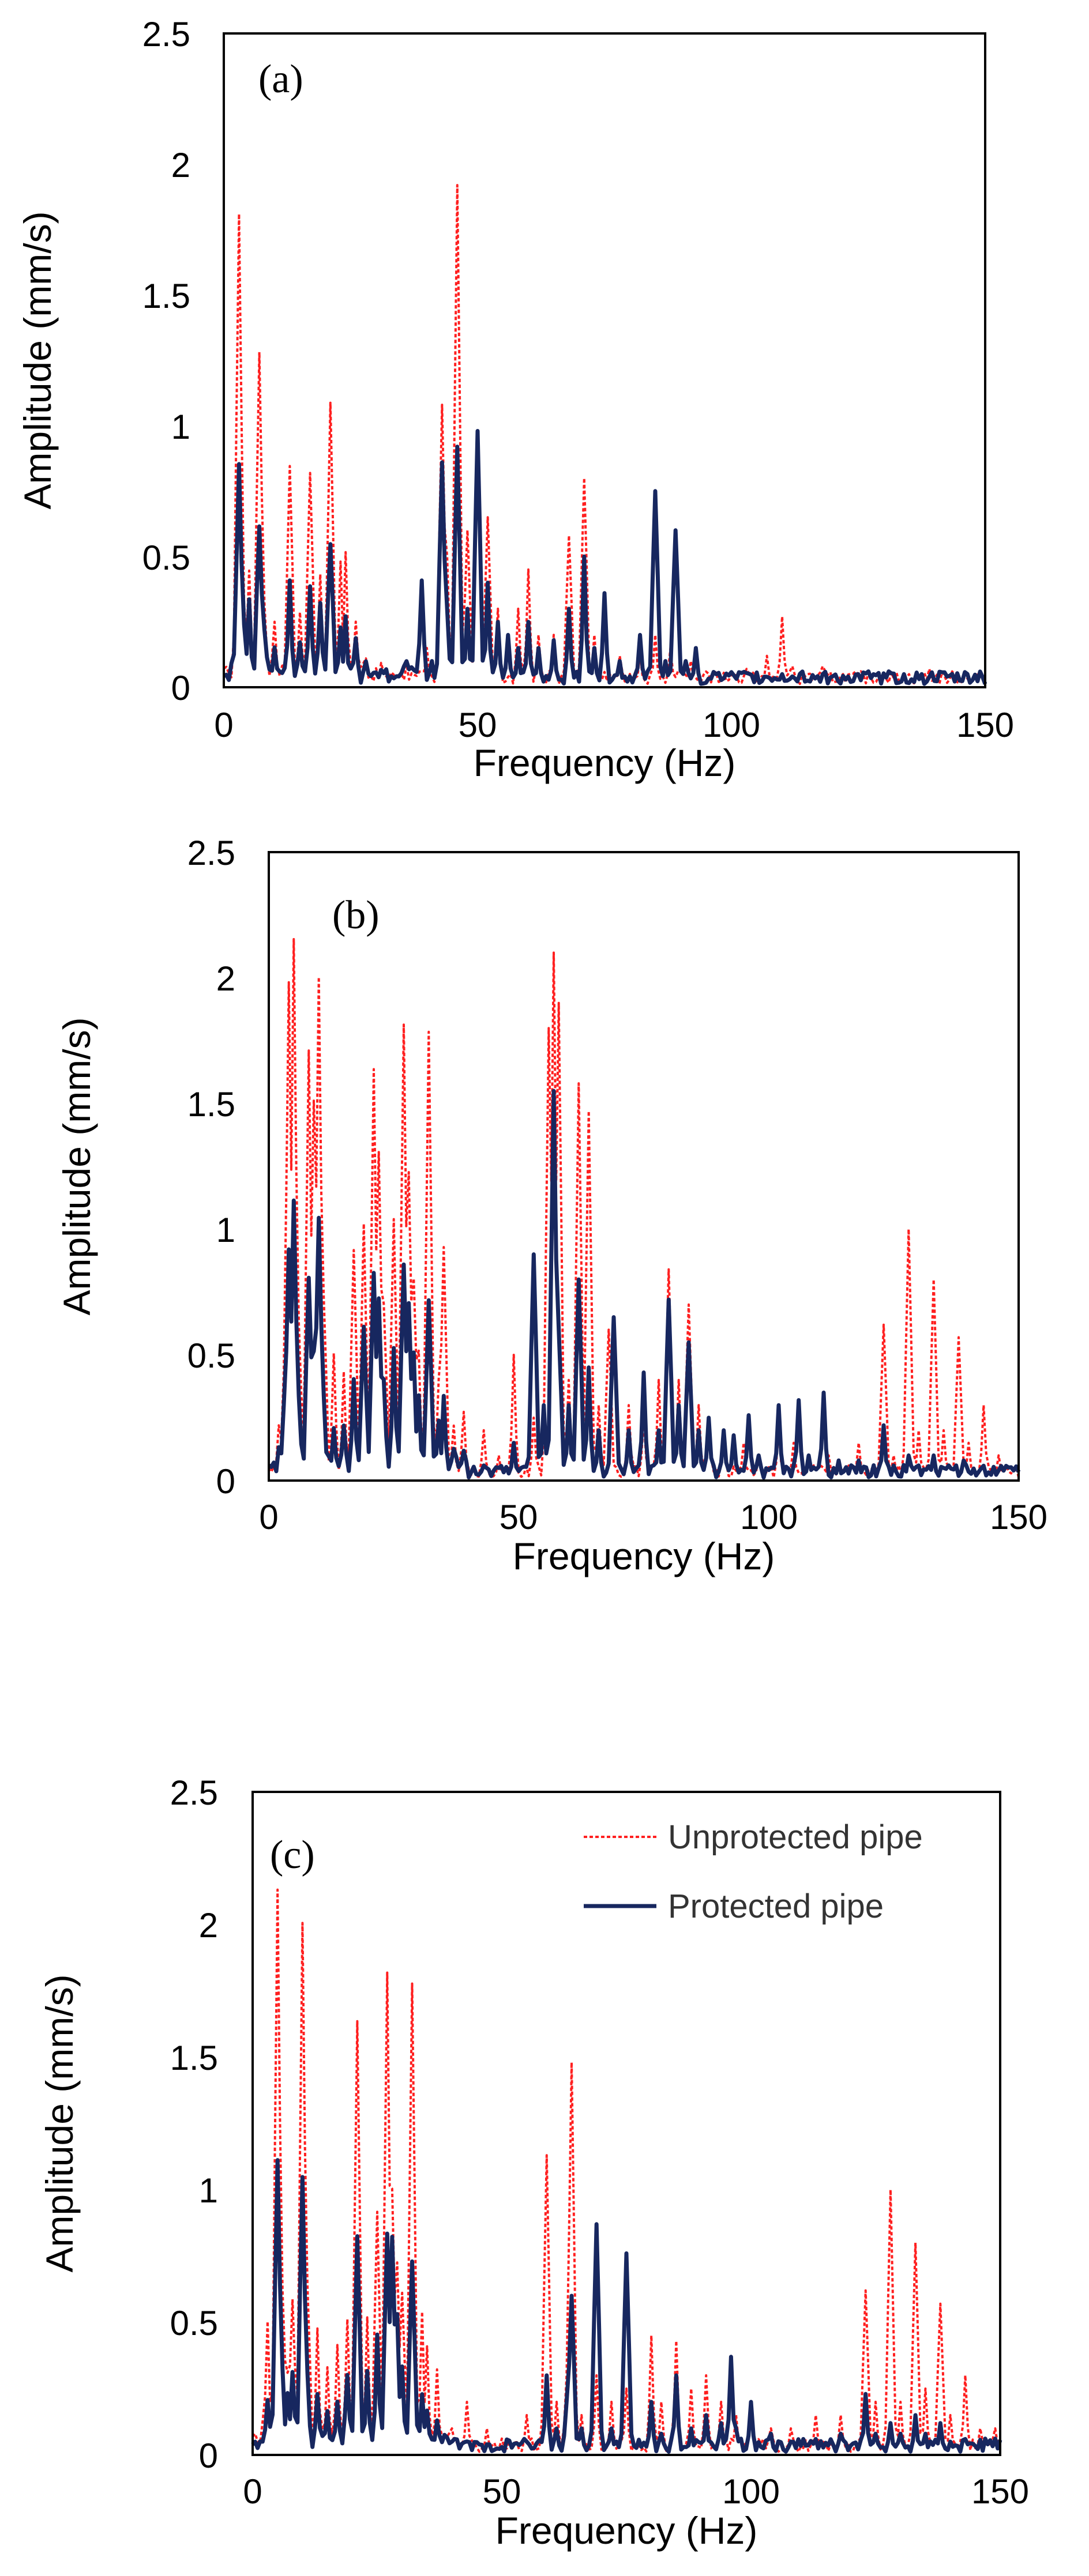  What do you see at coordinates (519, 1517) in the screenshot?
I see `panel-b-xtick-1: 50` at bounding box center [519, 1517].